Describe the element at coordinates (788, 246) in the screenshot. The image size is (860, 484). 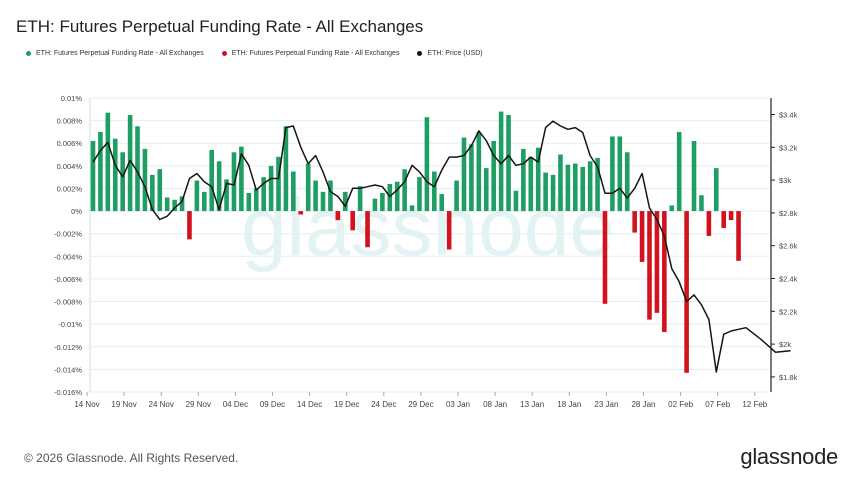
I see `y2-tick-label: $2.6k` at that location.